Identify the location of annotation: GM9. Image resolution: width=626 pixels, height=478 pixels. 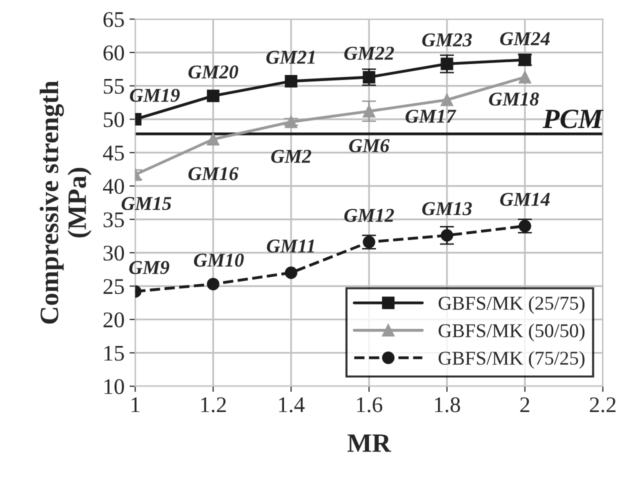
(149, 267).